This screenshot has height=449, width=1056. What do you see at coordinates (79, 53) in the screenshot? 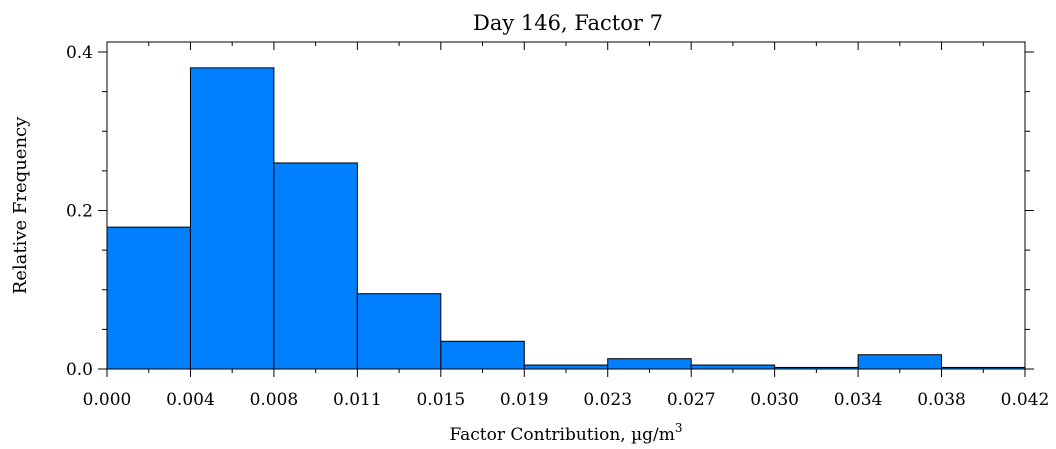
I see `y-tick-label: 0.4` at bounding box center [79, 53].